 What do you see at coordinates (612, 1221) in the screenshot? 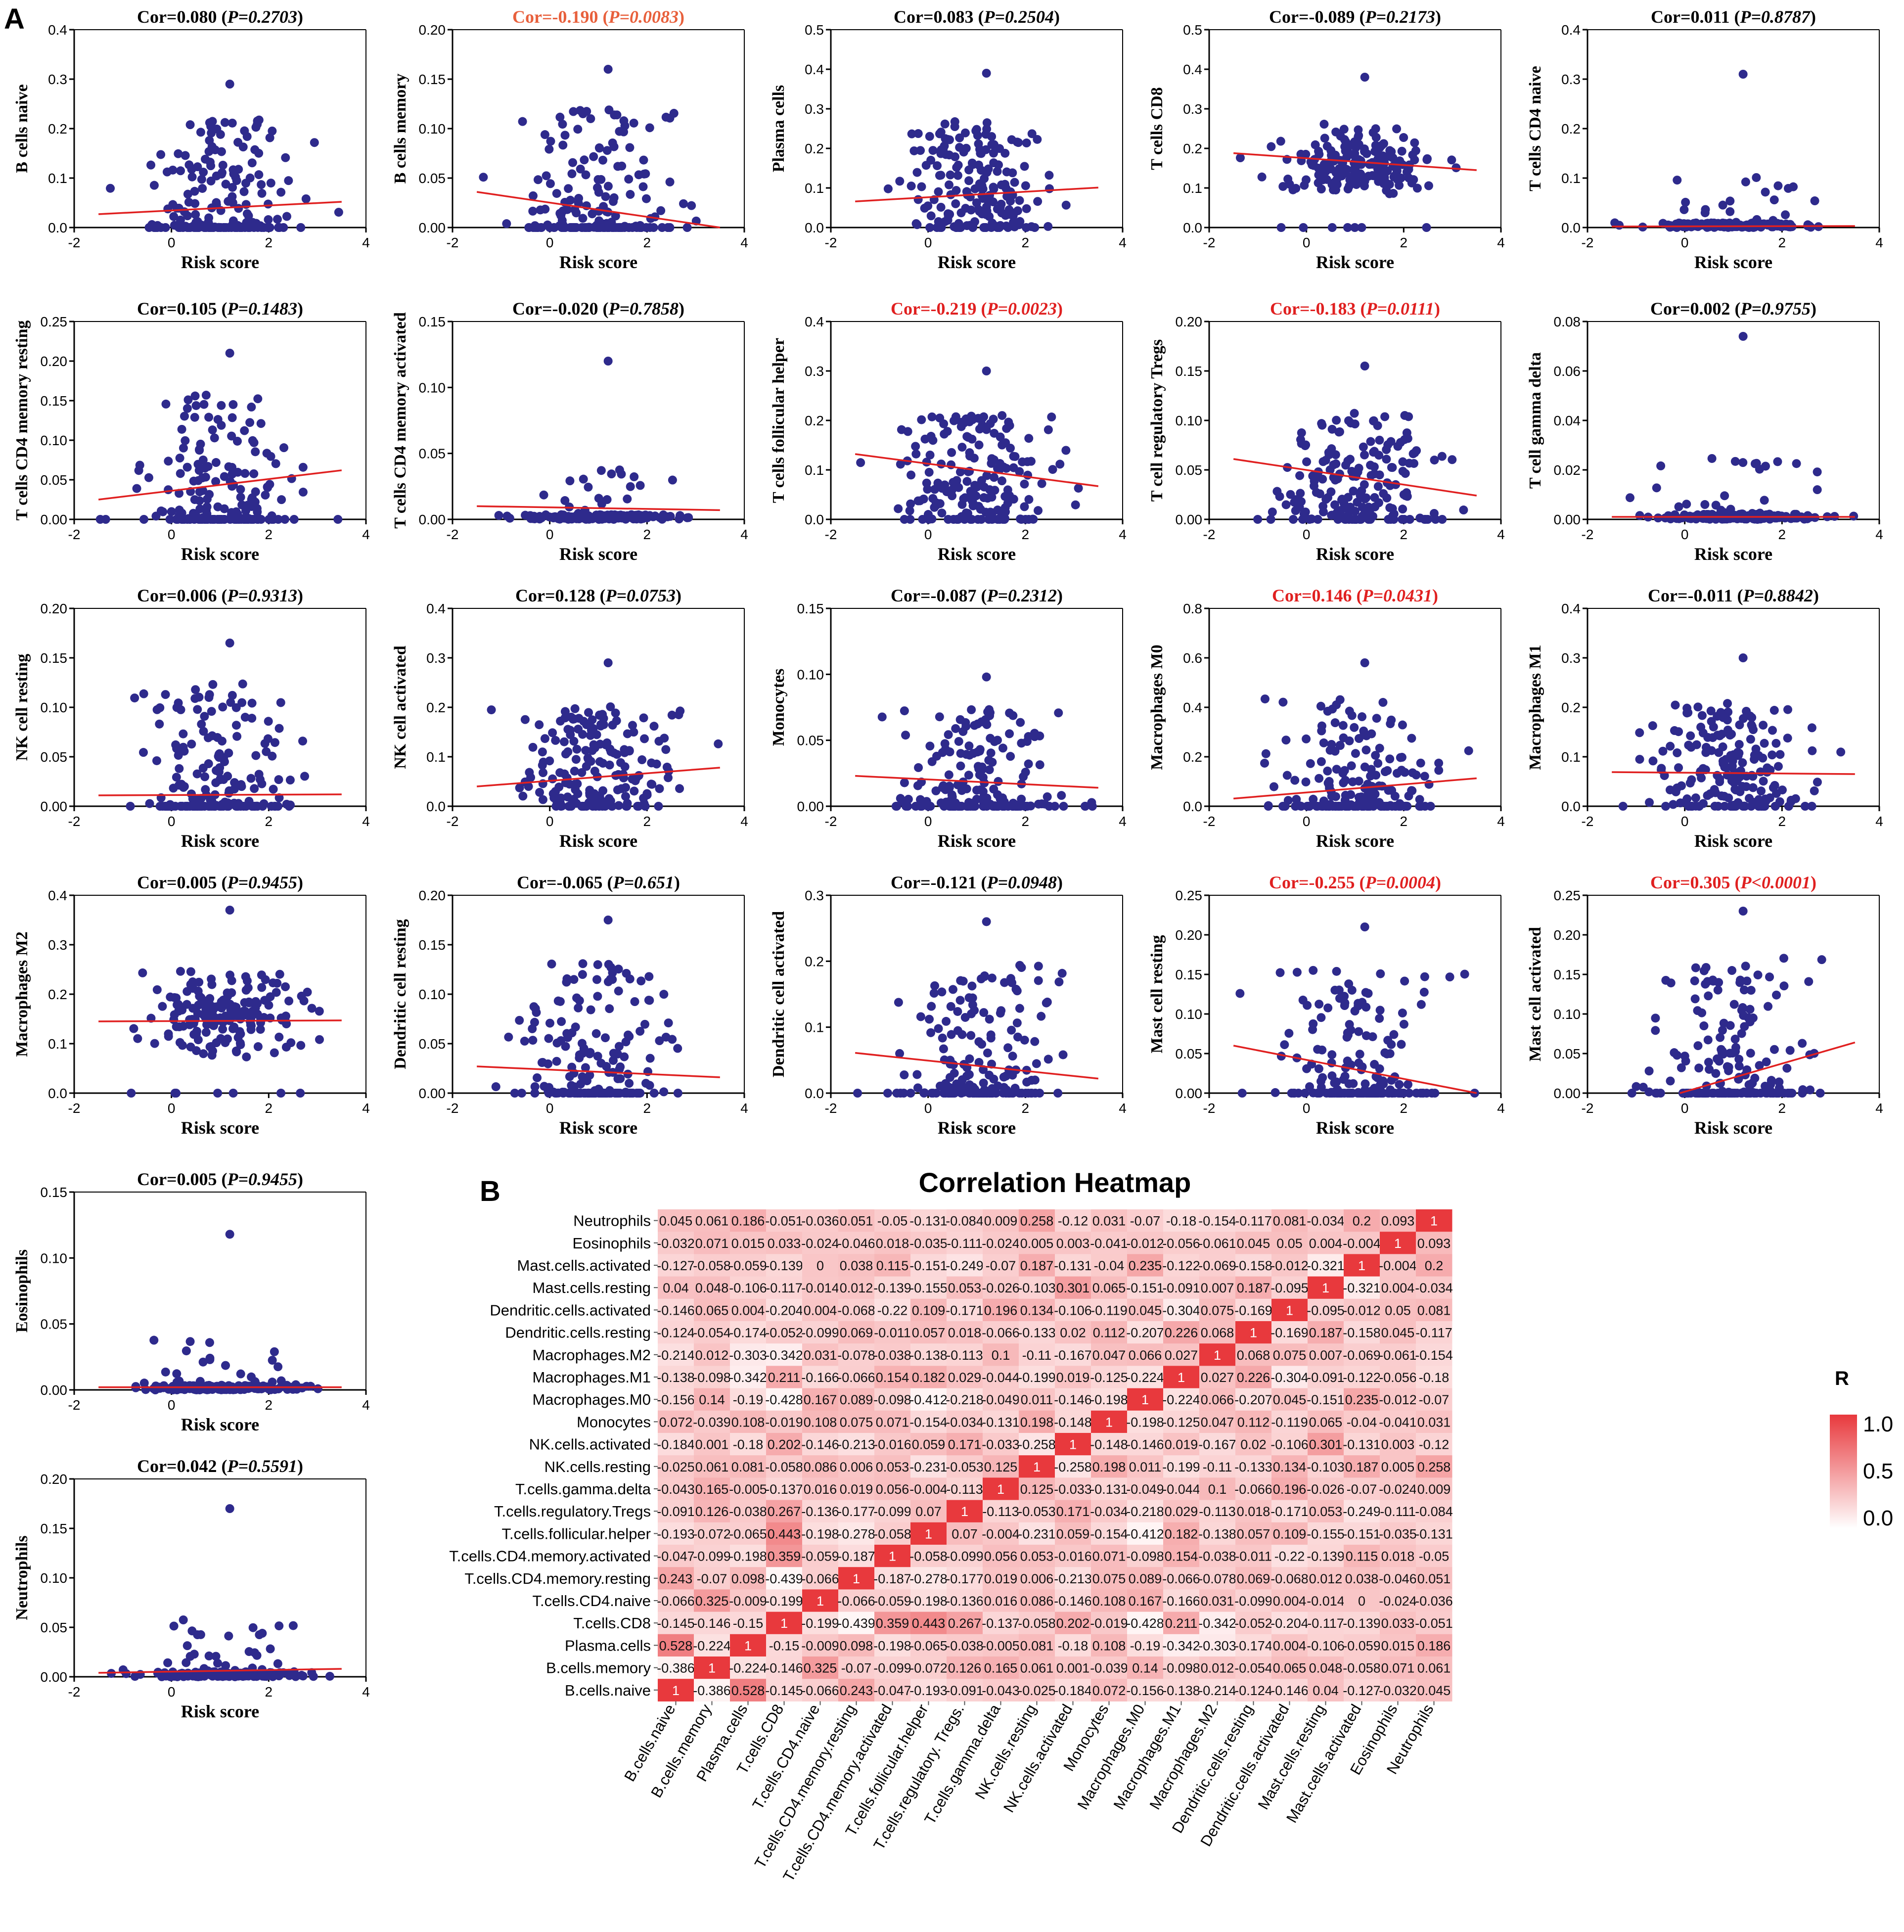
I see `heatmap-row-label: Neutrophils` at bounding box center [612, 1221].